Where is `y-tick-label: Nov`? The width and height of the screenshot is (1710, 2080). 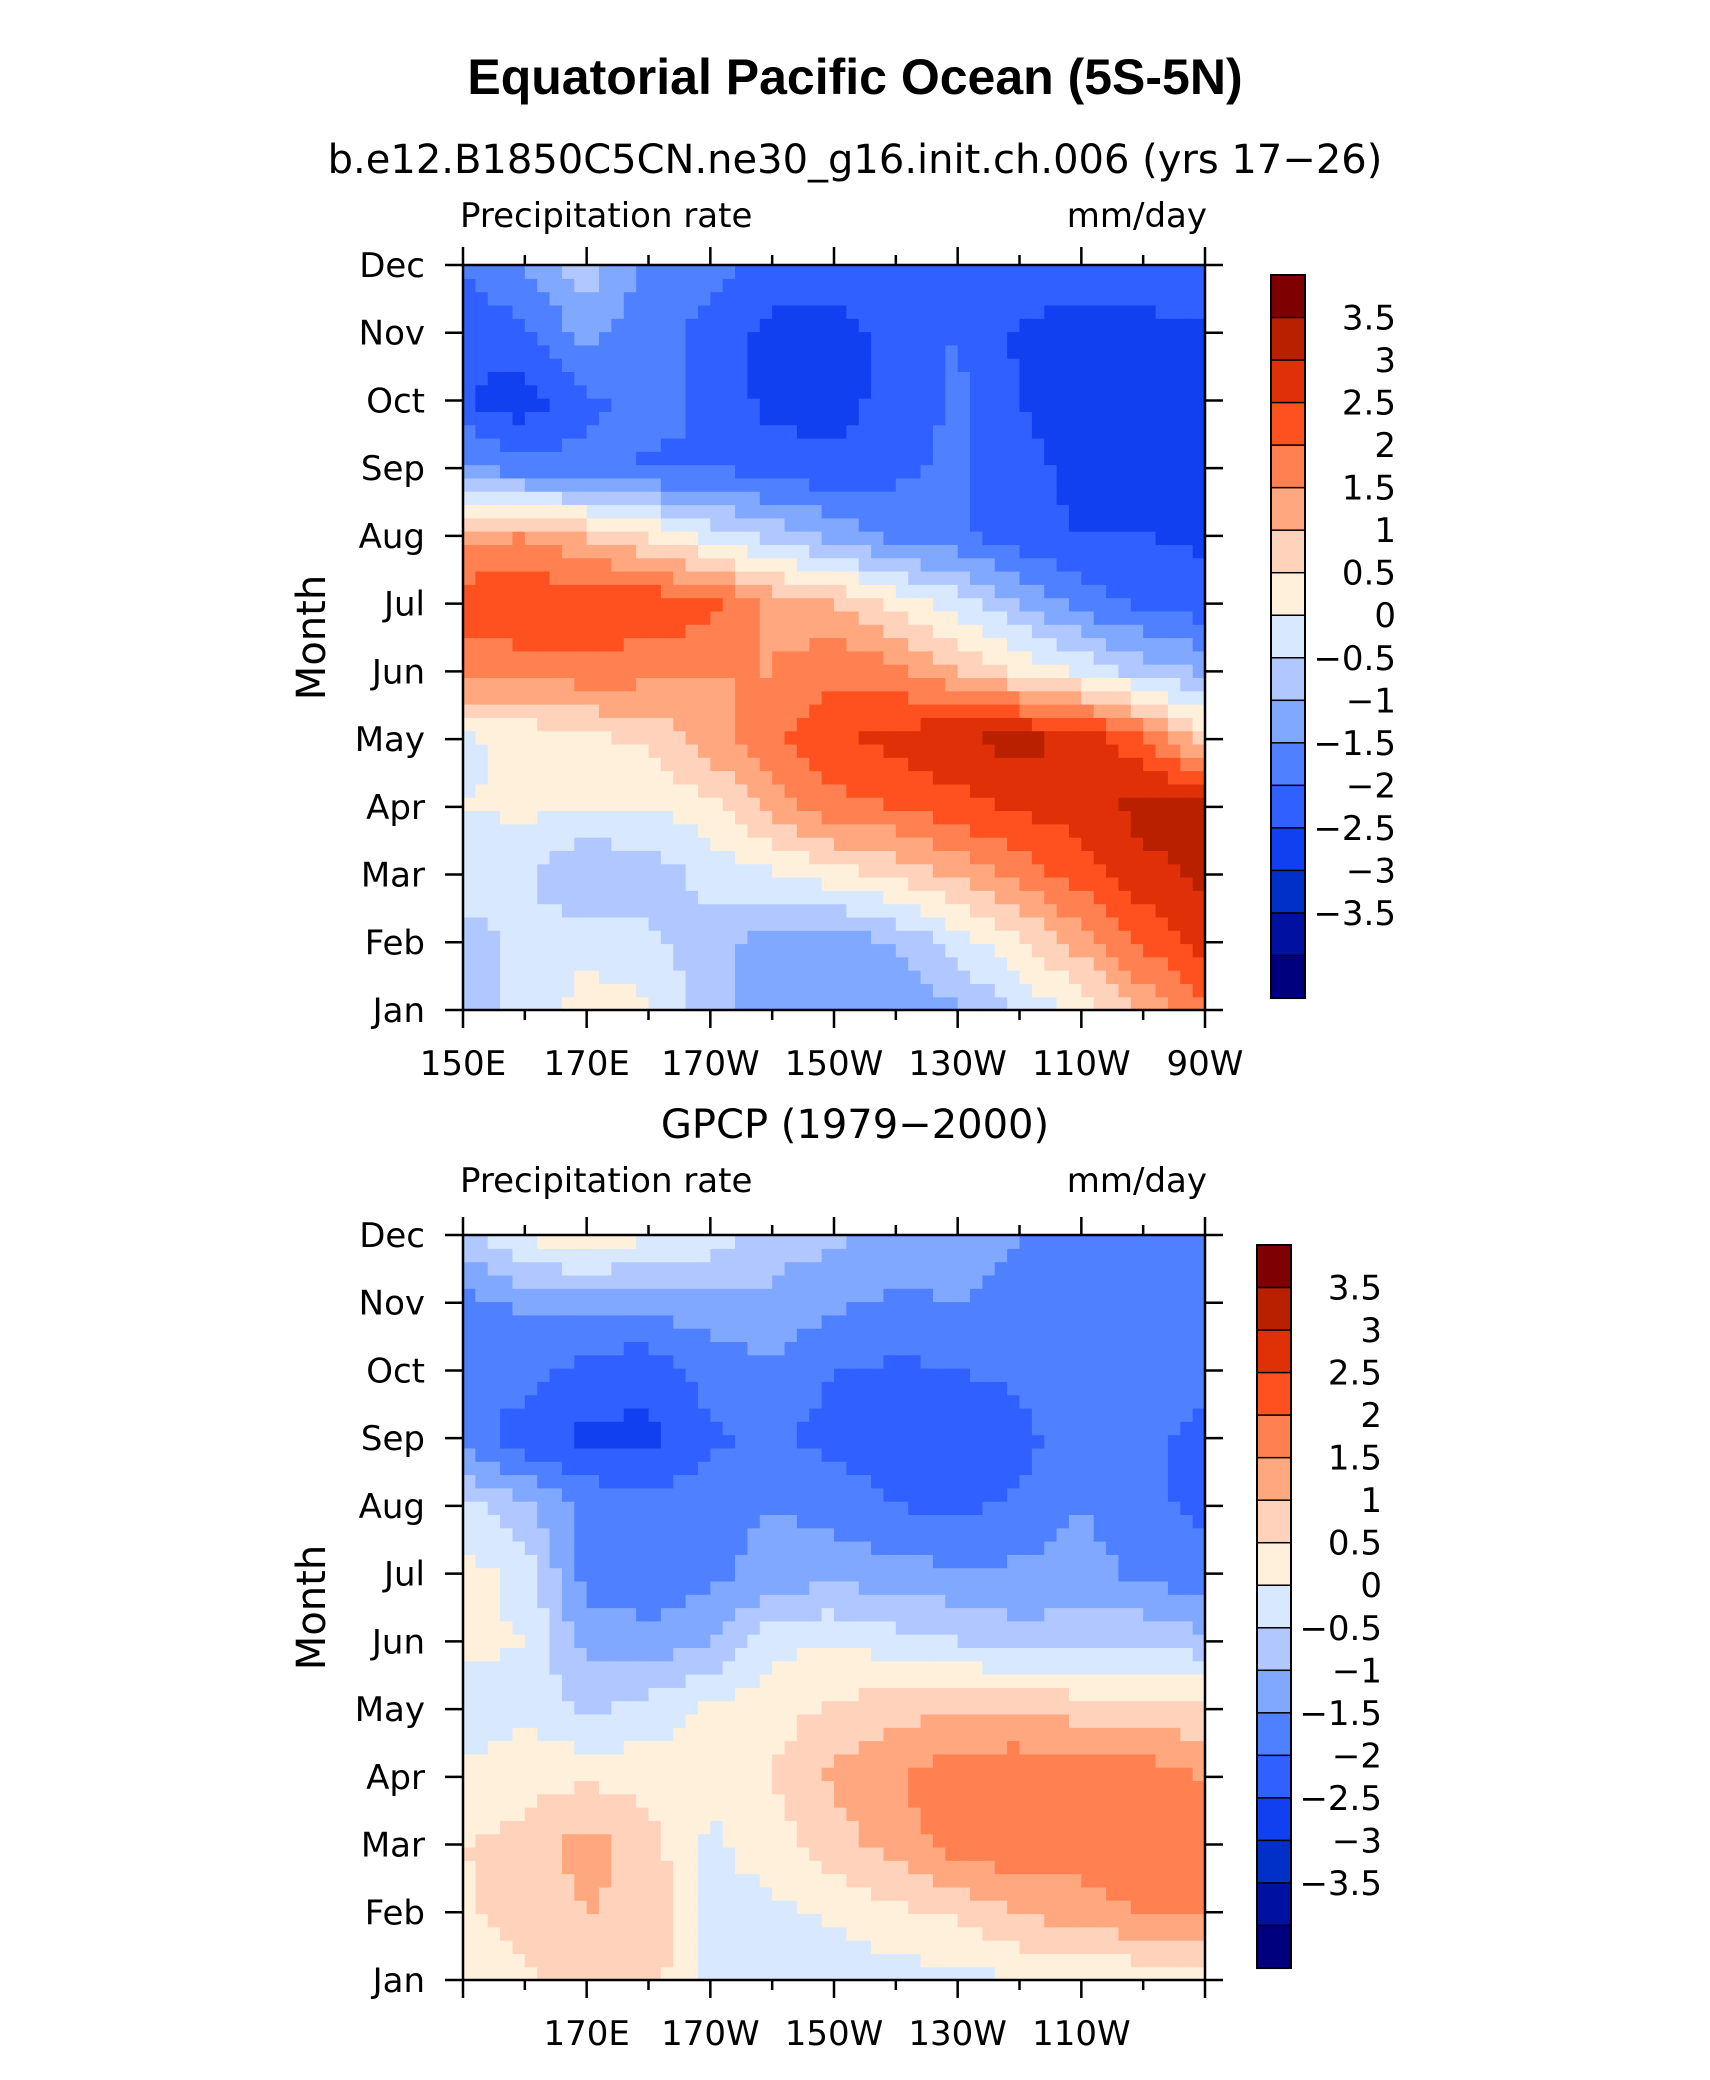
y-tick-label: Nov is located at coordinates (392, 334).